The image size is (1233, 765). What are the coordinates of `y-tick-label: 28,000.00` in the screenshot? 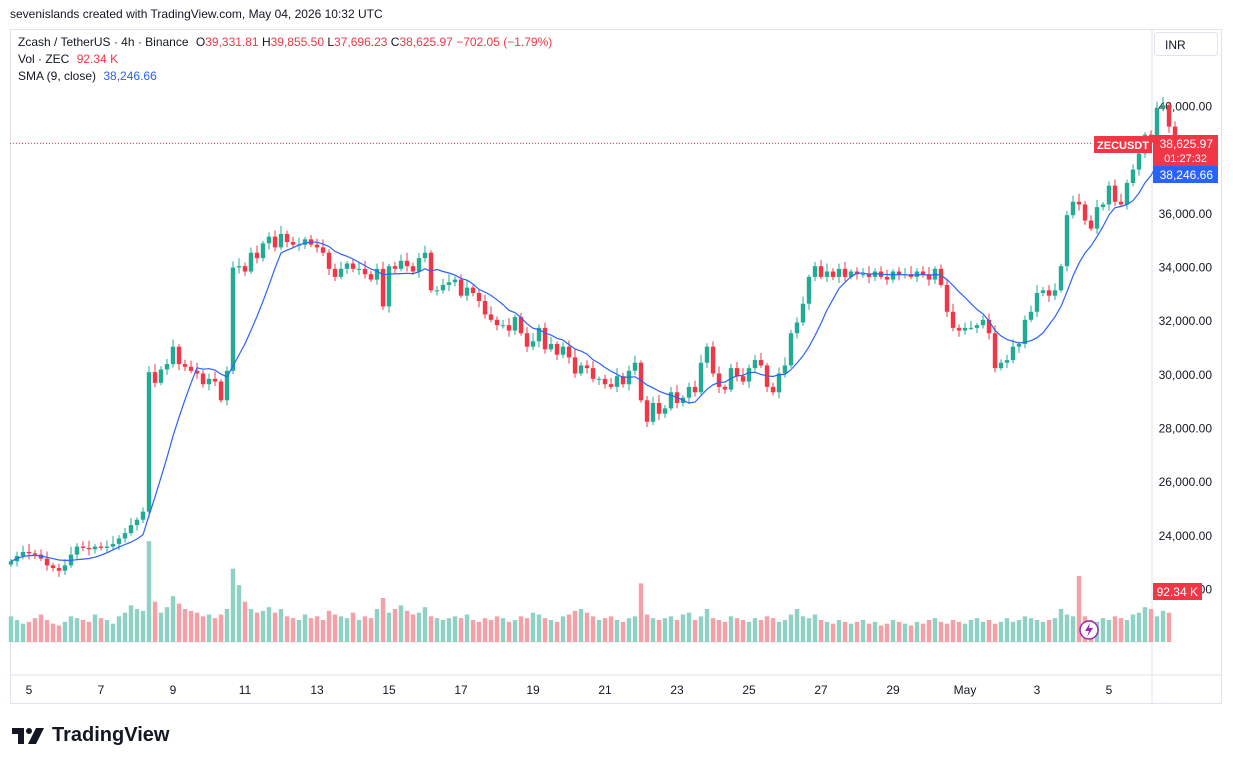 It's located at (1186, 429).